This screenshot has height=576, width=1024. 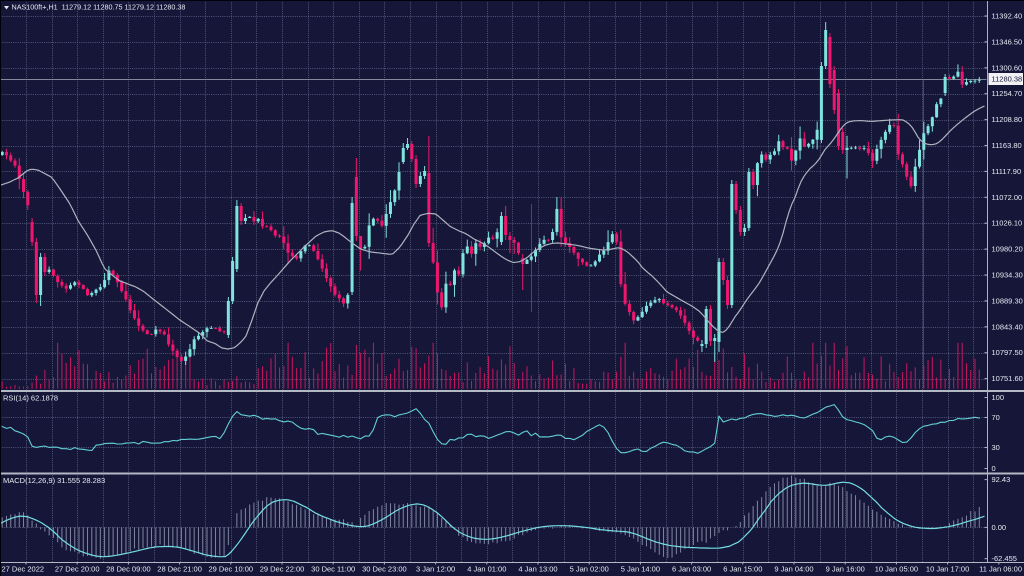 What do you see at coordinates (996, 447) in the screenshot?
I see `svg-text: 30` at bounding box center [996, 447].